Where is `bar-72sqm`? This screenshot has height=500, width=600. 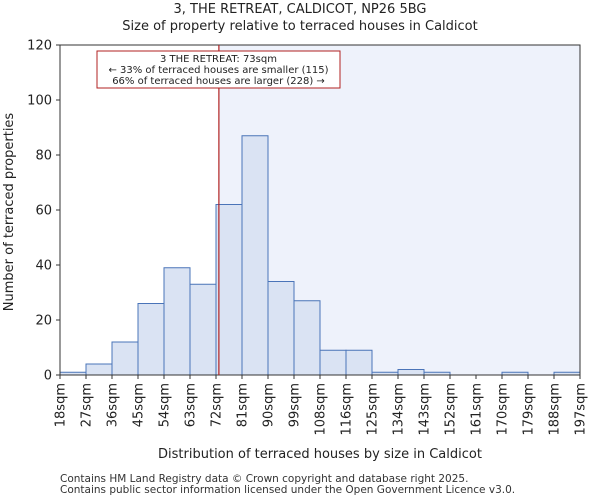 bar-72sqm is located at coordinates (229, 290).